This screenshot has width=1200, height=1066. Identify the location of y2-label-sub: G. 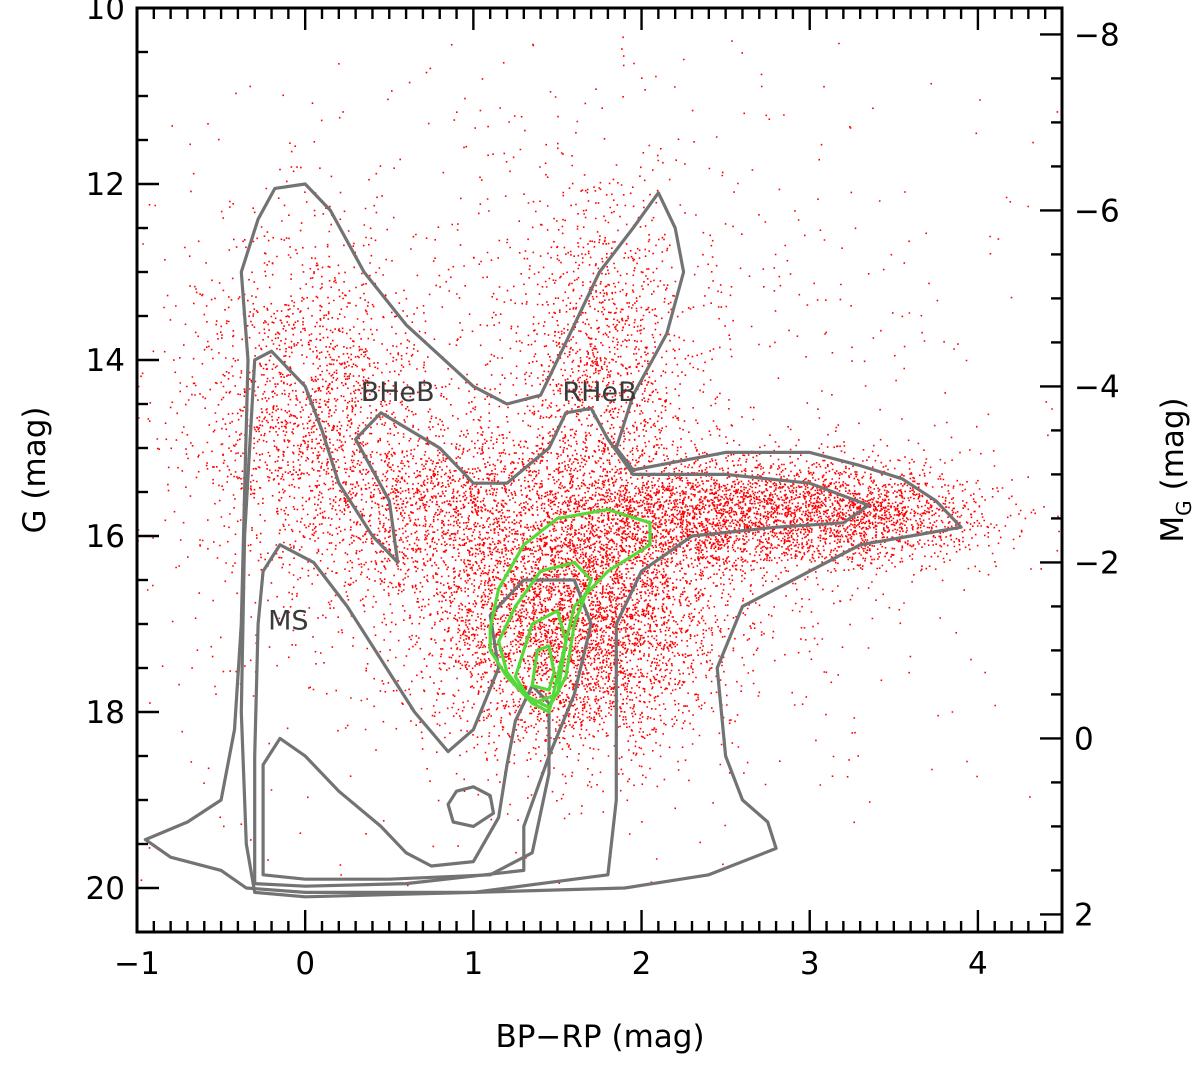
(1184, 508).